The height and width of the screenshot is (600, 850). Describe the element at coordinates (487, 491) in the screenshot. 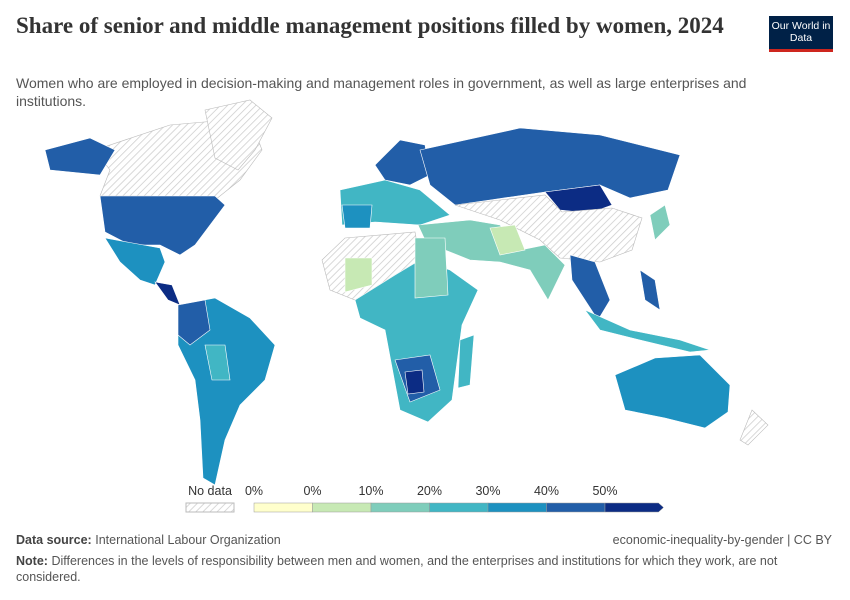

I see `legend-label: 30%` at that location.